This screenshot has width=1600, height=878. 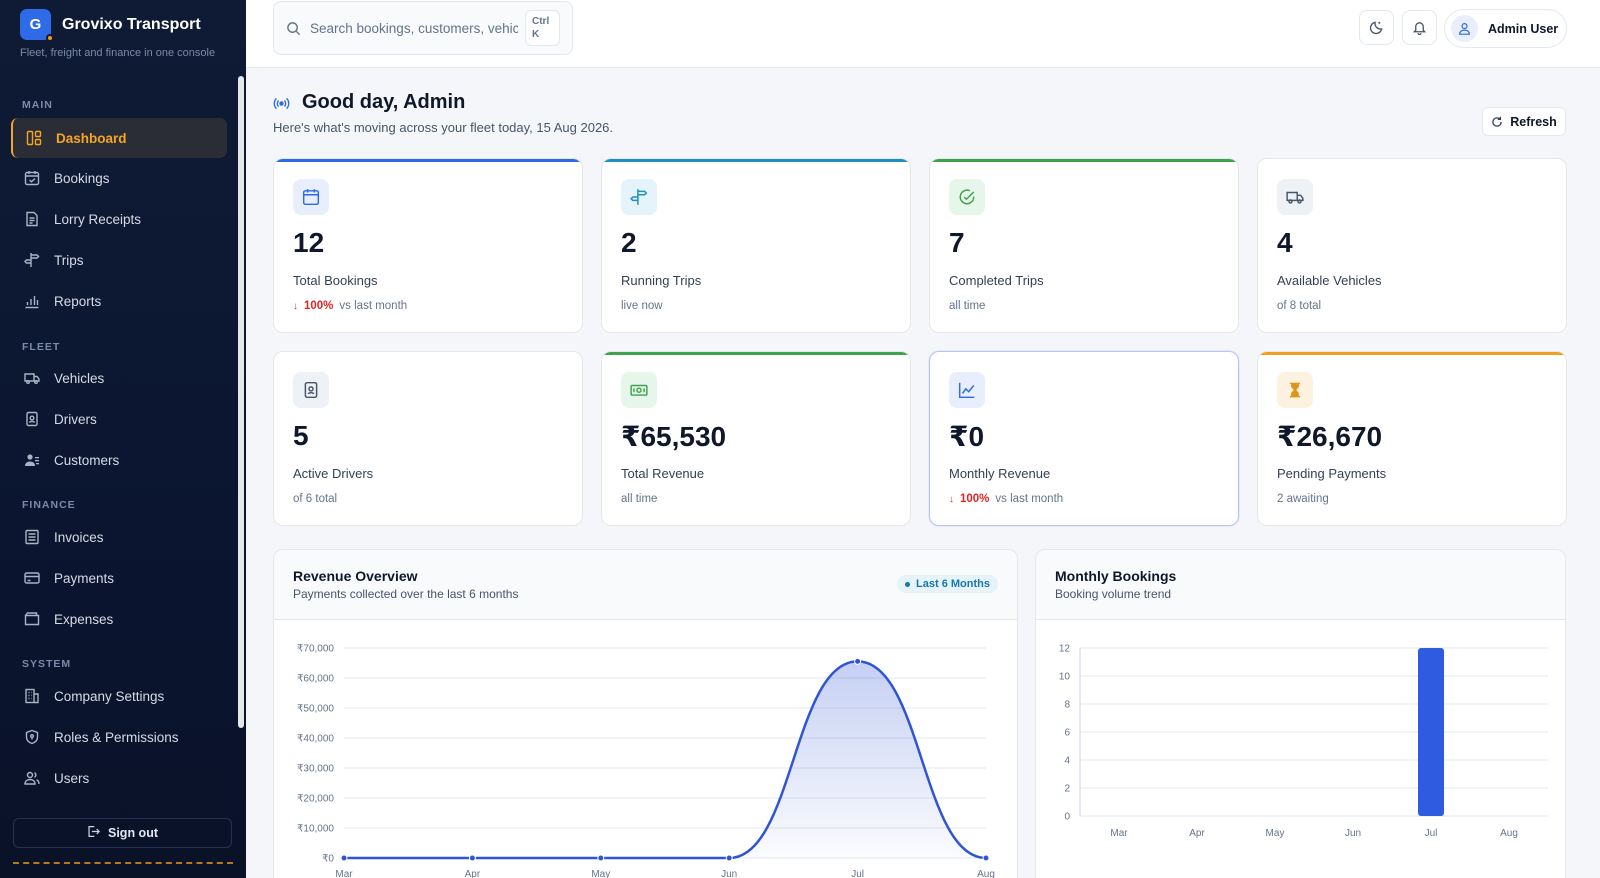 I want to click on stat-label: Completed Trips, so click(x=996, y=280).